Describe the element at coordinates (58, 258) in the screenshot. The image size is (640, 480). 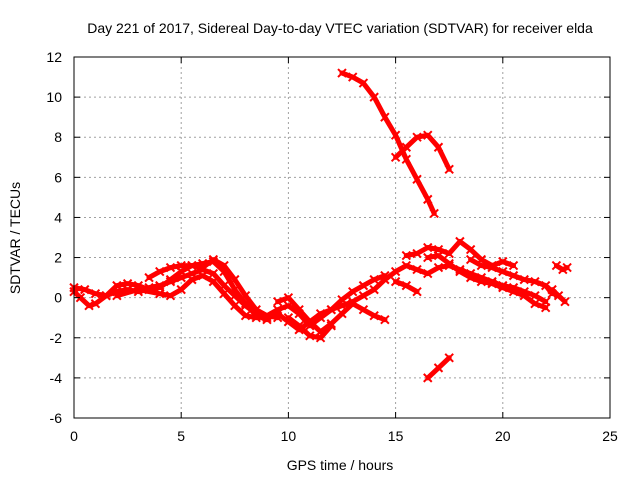
I see `y-tick-label: 2` at that location.